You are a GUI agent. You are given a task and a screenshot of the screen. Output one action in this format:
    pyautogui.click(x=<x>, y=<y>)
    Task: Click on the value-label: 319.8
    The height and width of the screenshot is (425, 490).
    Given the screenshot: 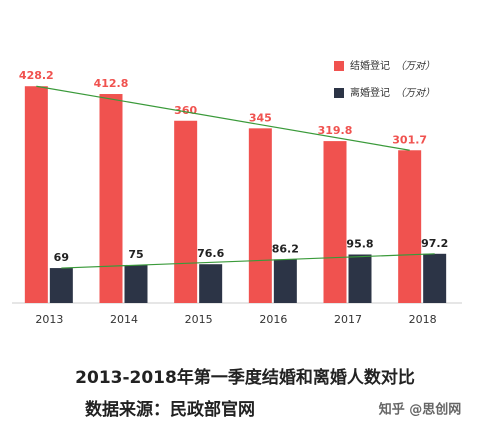 What is the action you would take?
    pyautogui.click(x=335, y=130)
    